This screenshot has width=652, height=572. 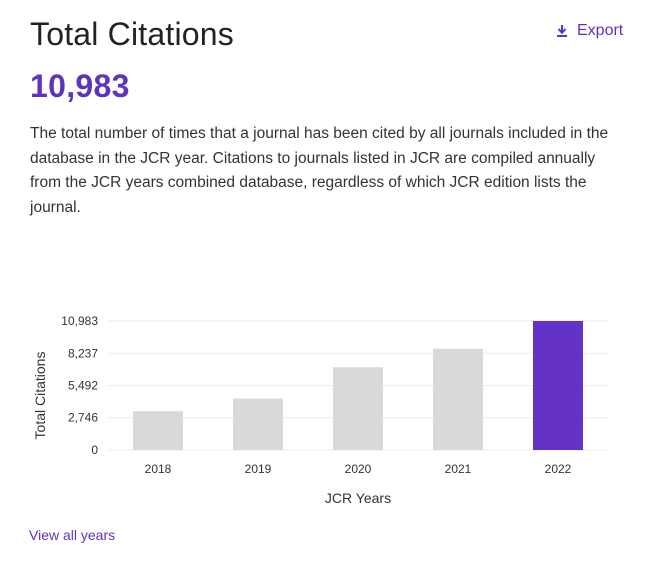 I want to click on x-axis-title: JCR Years, so click(x=358, y=498).